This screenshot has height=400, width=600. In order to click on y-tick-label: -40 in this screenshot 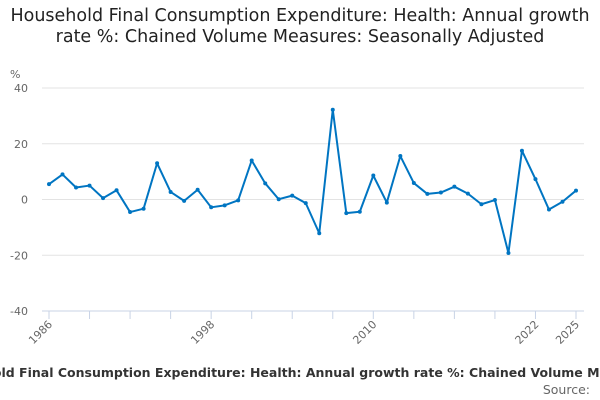, I will do `click(19, 311)`.